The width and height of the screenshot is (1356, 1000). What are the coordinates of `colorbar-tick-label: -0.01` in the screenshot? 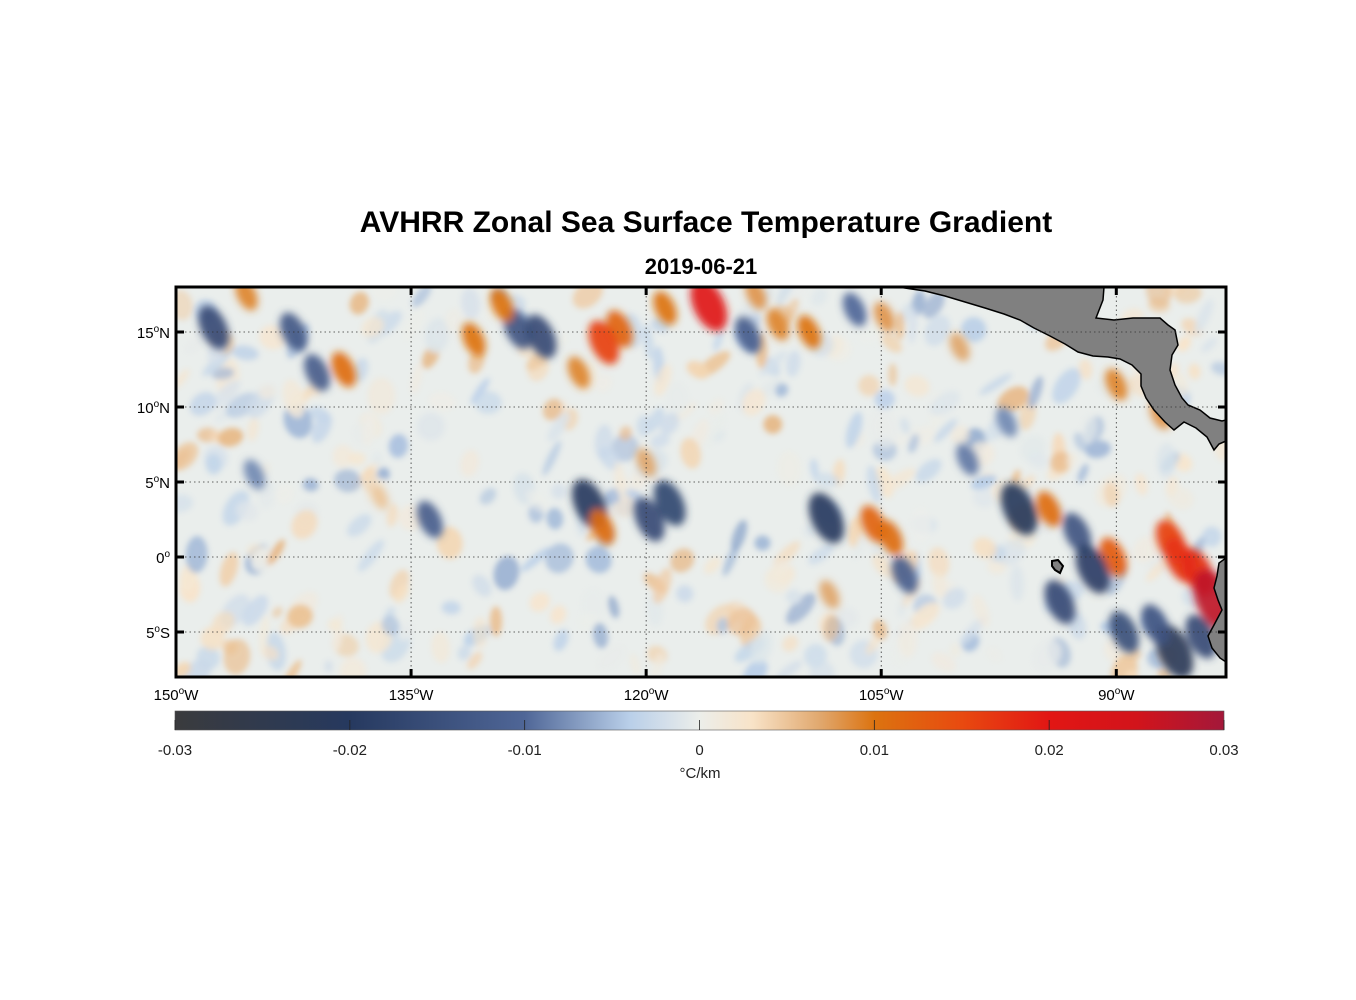 It's located at (525, 750).